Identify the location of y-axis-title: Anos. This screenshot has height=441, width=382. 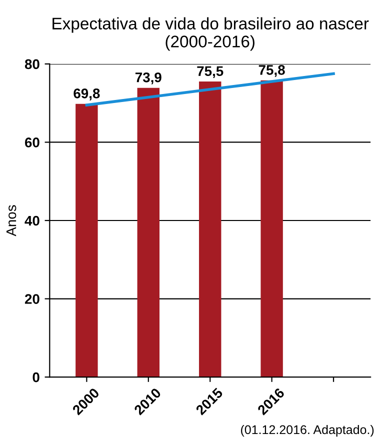
(11, 220).